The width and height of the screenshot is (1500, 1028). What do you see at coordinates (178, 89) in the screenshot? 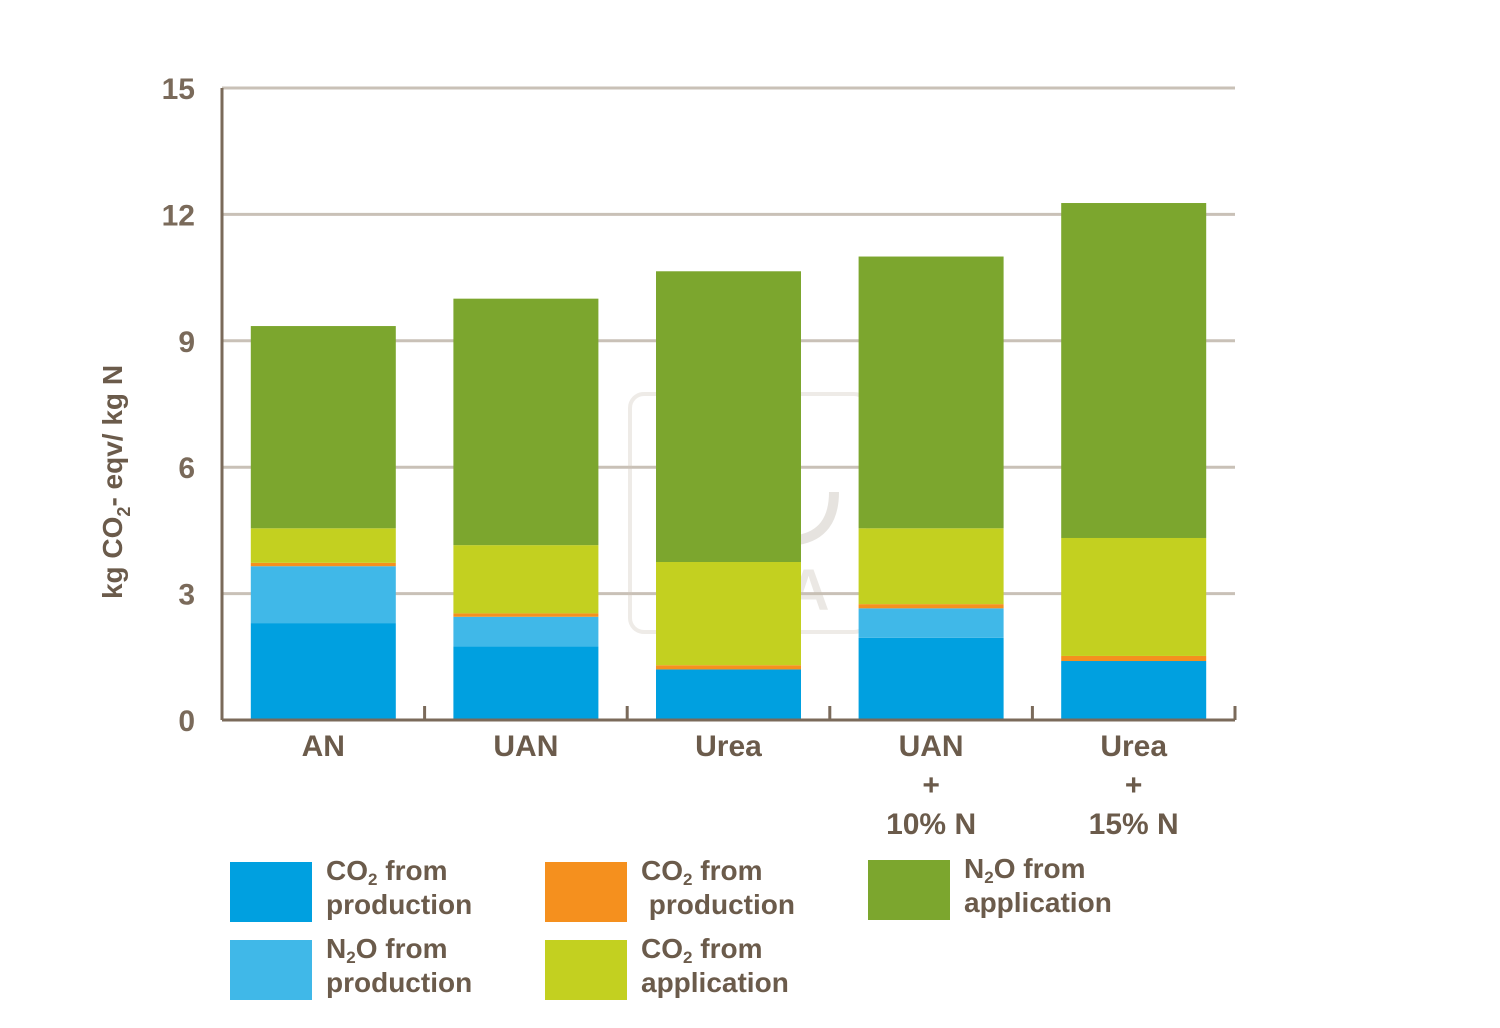
I see `y-tick-label: 15` at bounding box center [178, 89].